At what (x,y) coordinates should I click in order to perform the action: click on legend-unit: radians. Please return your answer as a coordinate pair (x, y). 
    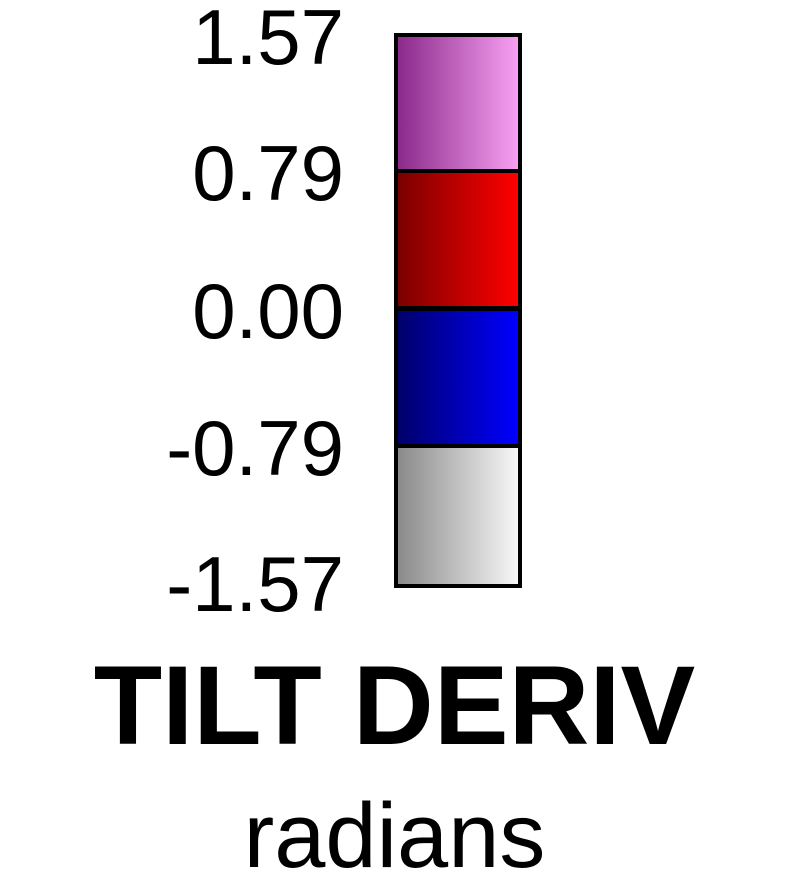
    Looking at the image, I should click on (394, 836).